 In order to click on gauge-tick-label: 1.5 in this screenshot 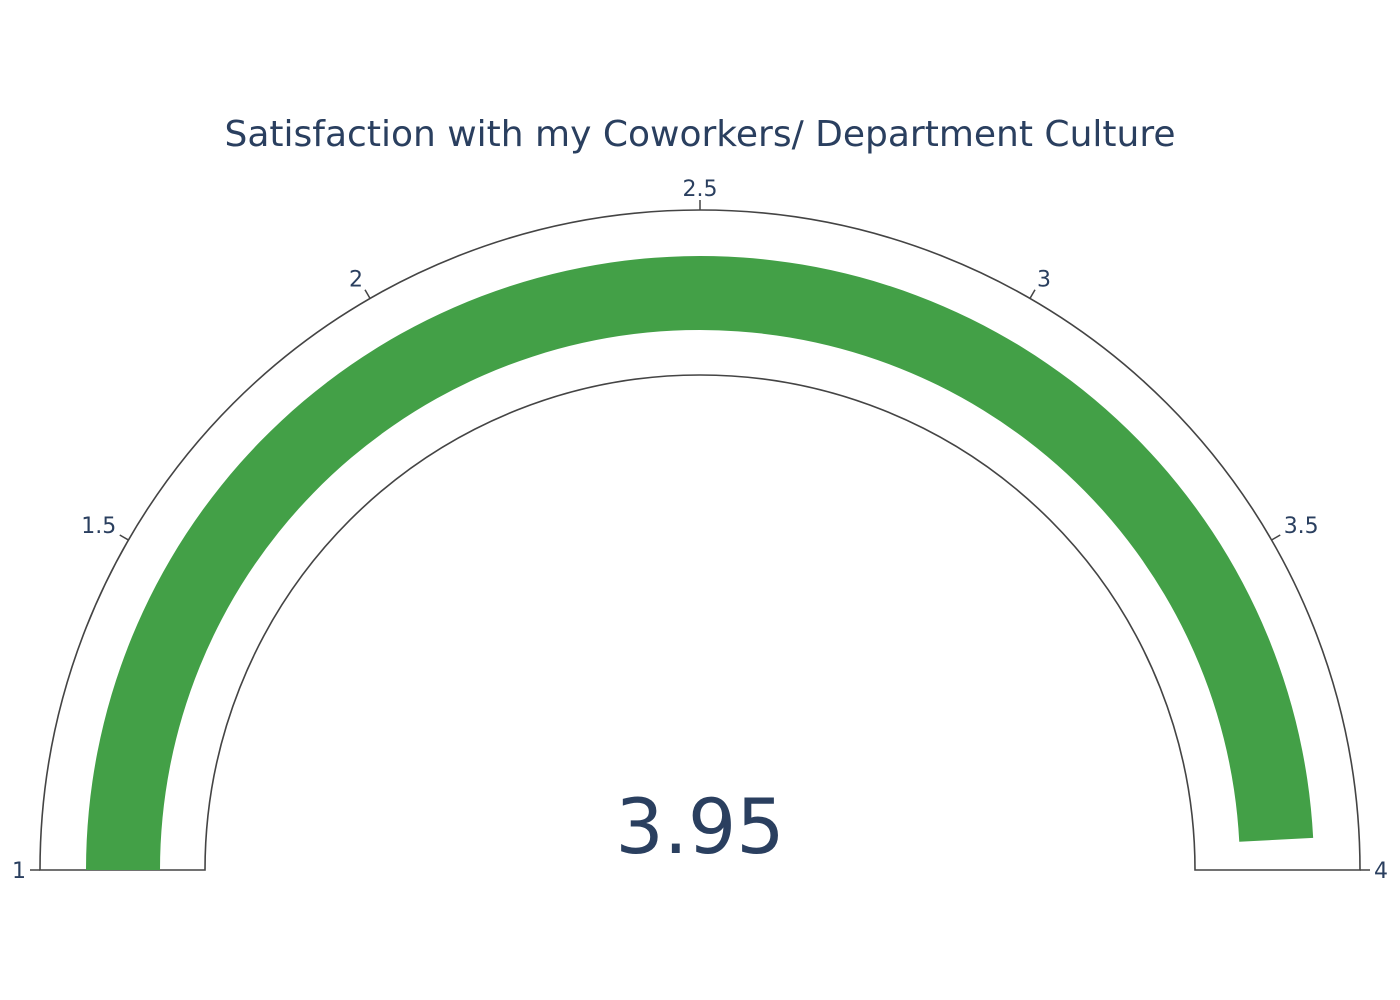, I will do `click(98, 526)`.